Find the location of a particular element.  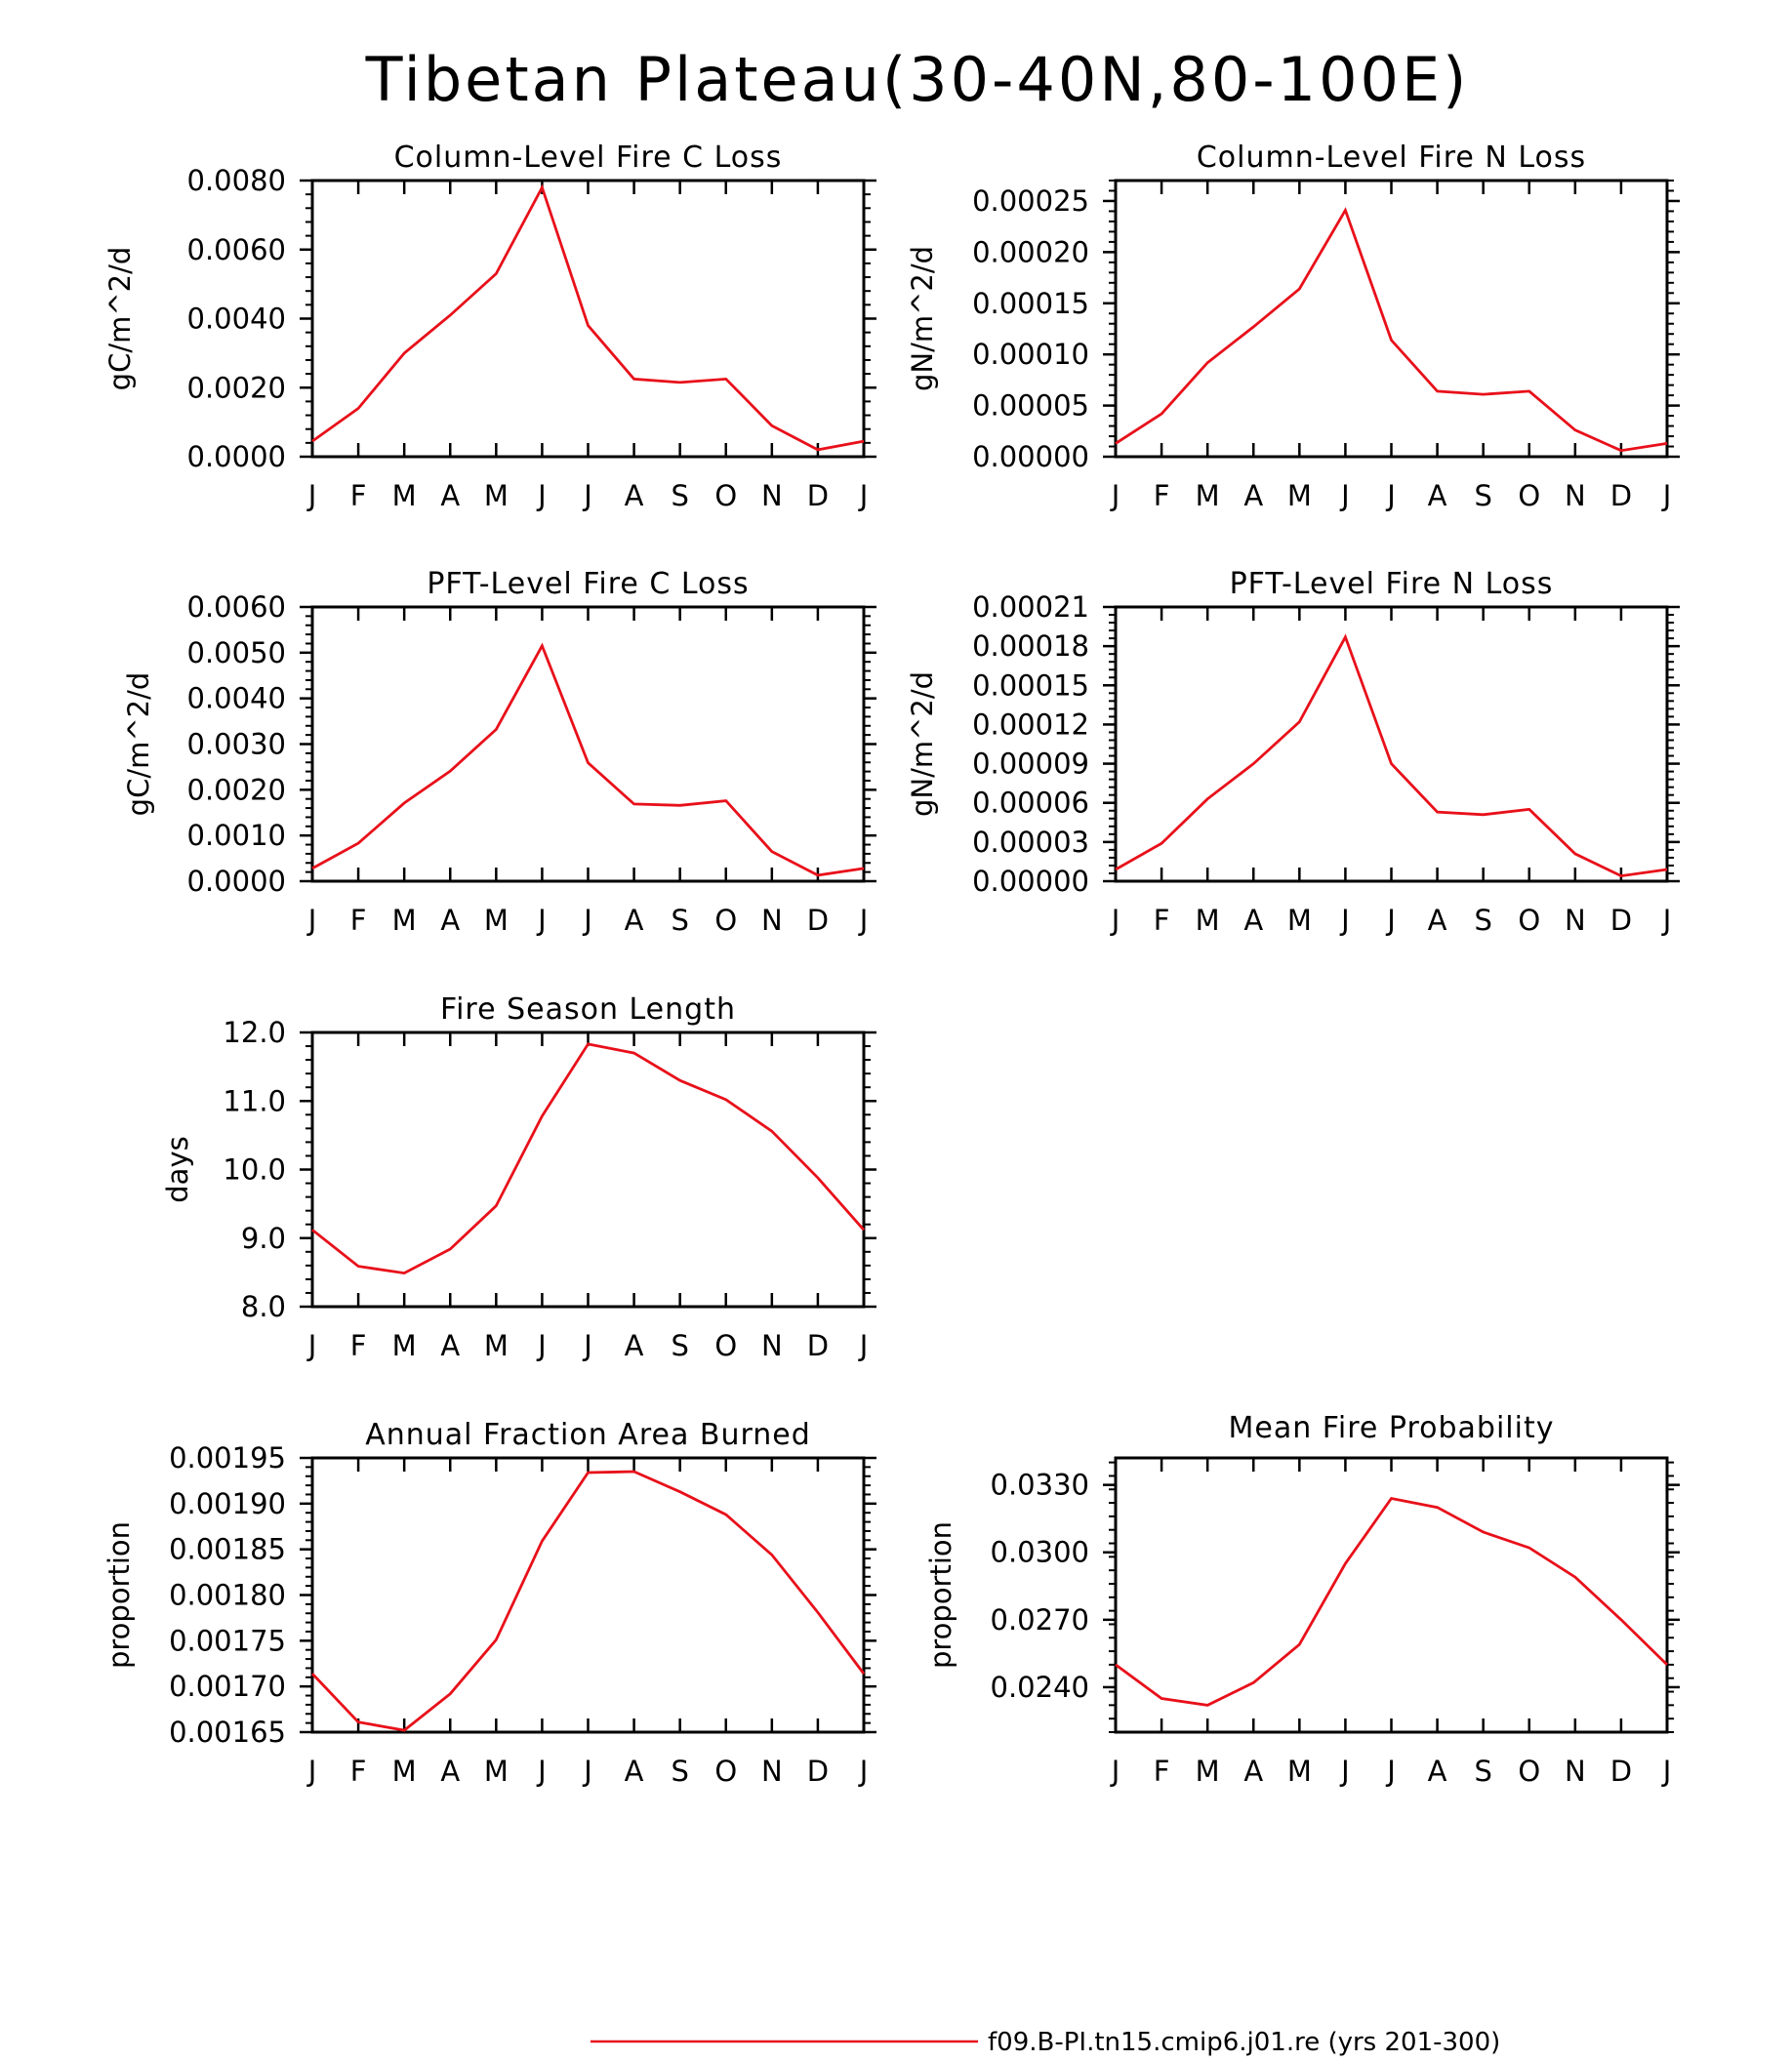

y-tick-label: 0.00006 is located at coordinates (1030, 803).